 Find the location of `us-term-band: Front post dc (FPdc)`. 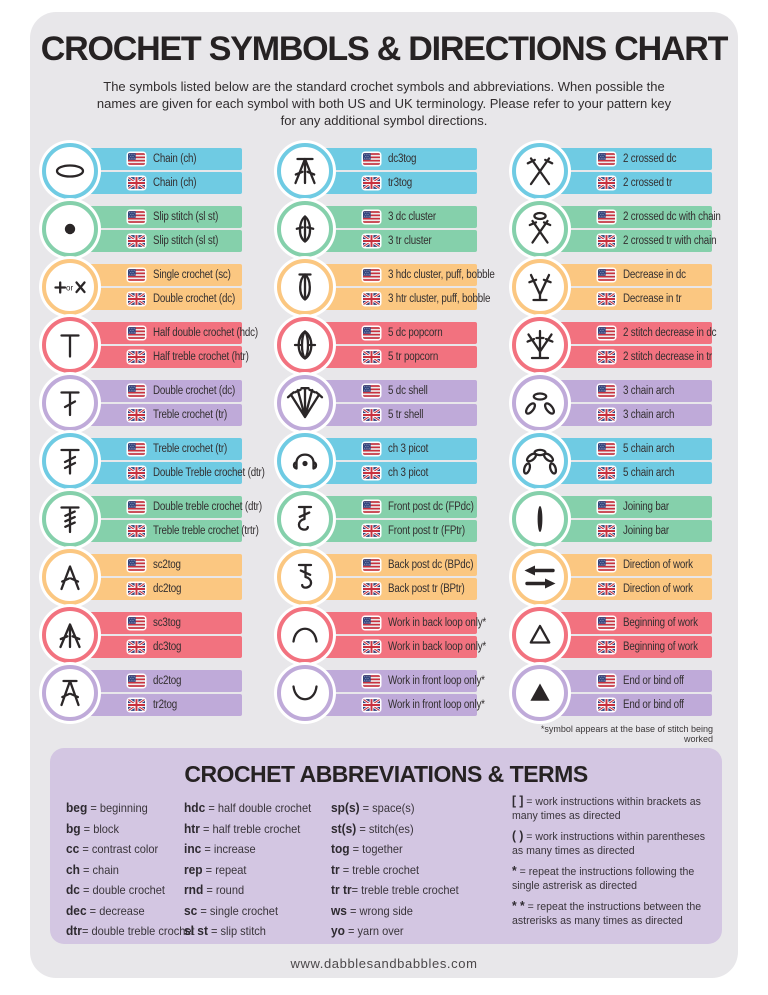

us-term-band: Front post dc (FPdc) is located at coordinates (400, 507).